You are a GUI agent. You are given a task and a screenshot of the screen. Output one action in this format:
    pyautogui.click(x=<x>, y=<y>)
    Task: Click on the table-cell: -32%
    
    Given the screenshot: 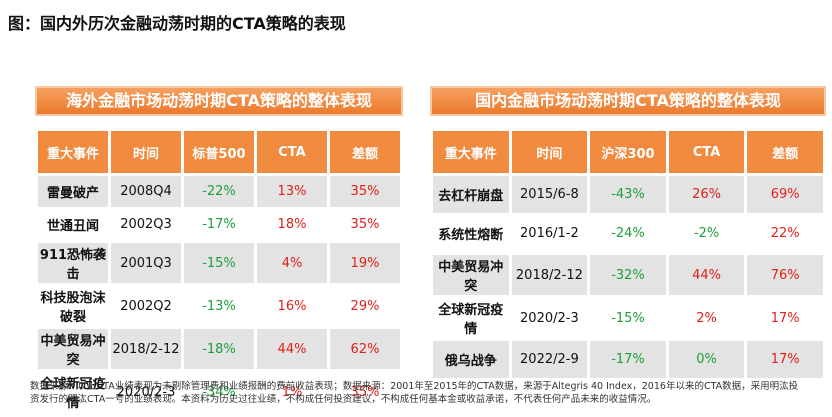 What is the action you would take?
    pyautogui.click(x=628, y=275)
    